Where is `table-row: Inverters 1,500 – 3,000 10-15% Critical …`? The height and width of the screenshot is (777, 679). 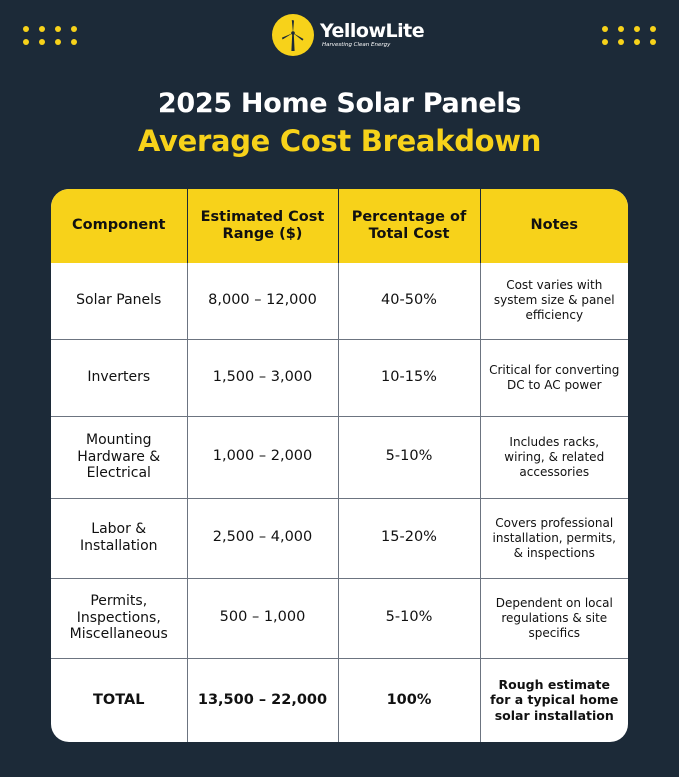 table-row: Inverters 1,500 – 3,000 10-15% Critical … is located at coordinates (339, 377).